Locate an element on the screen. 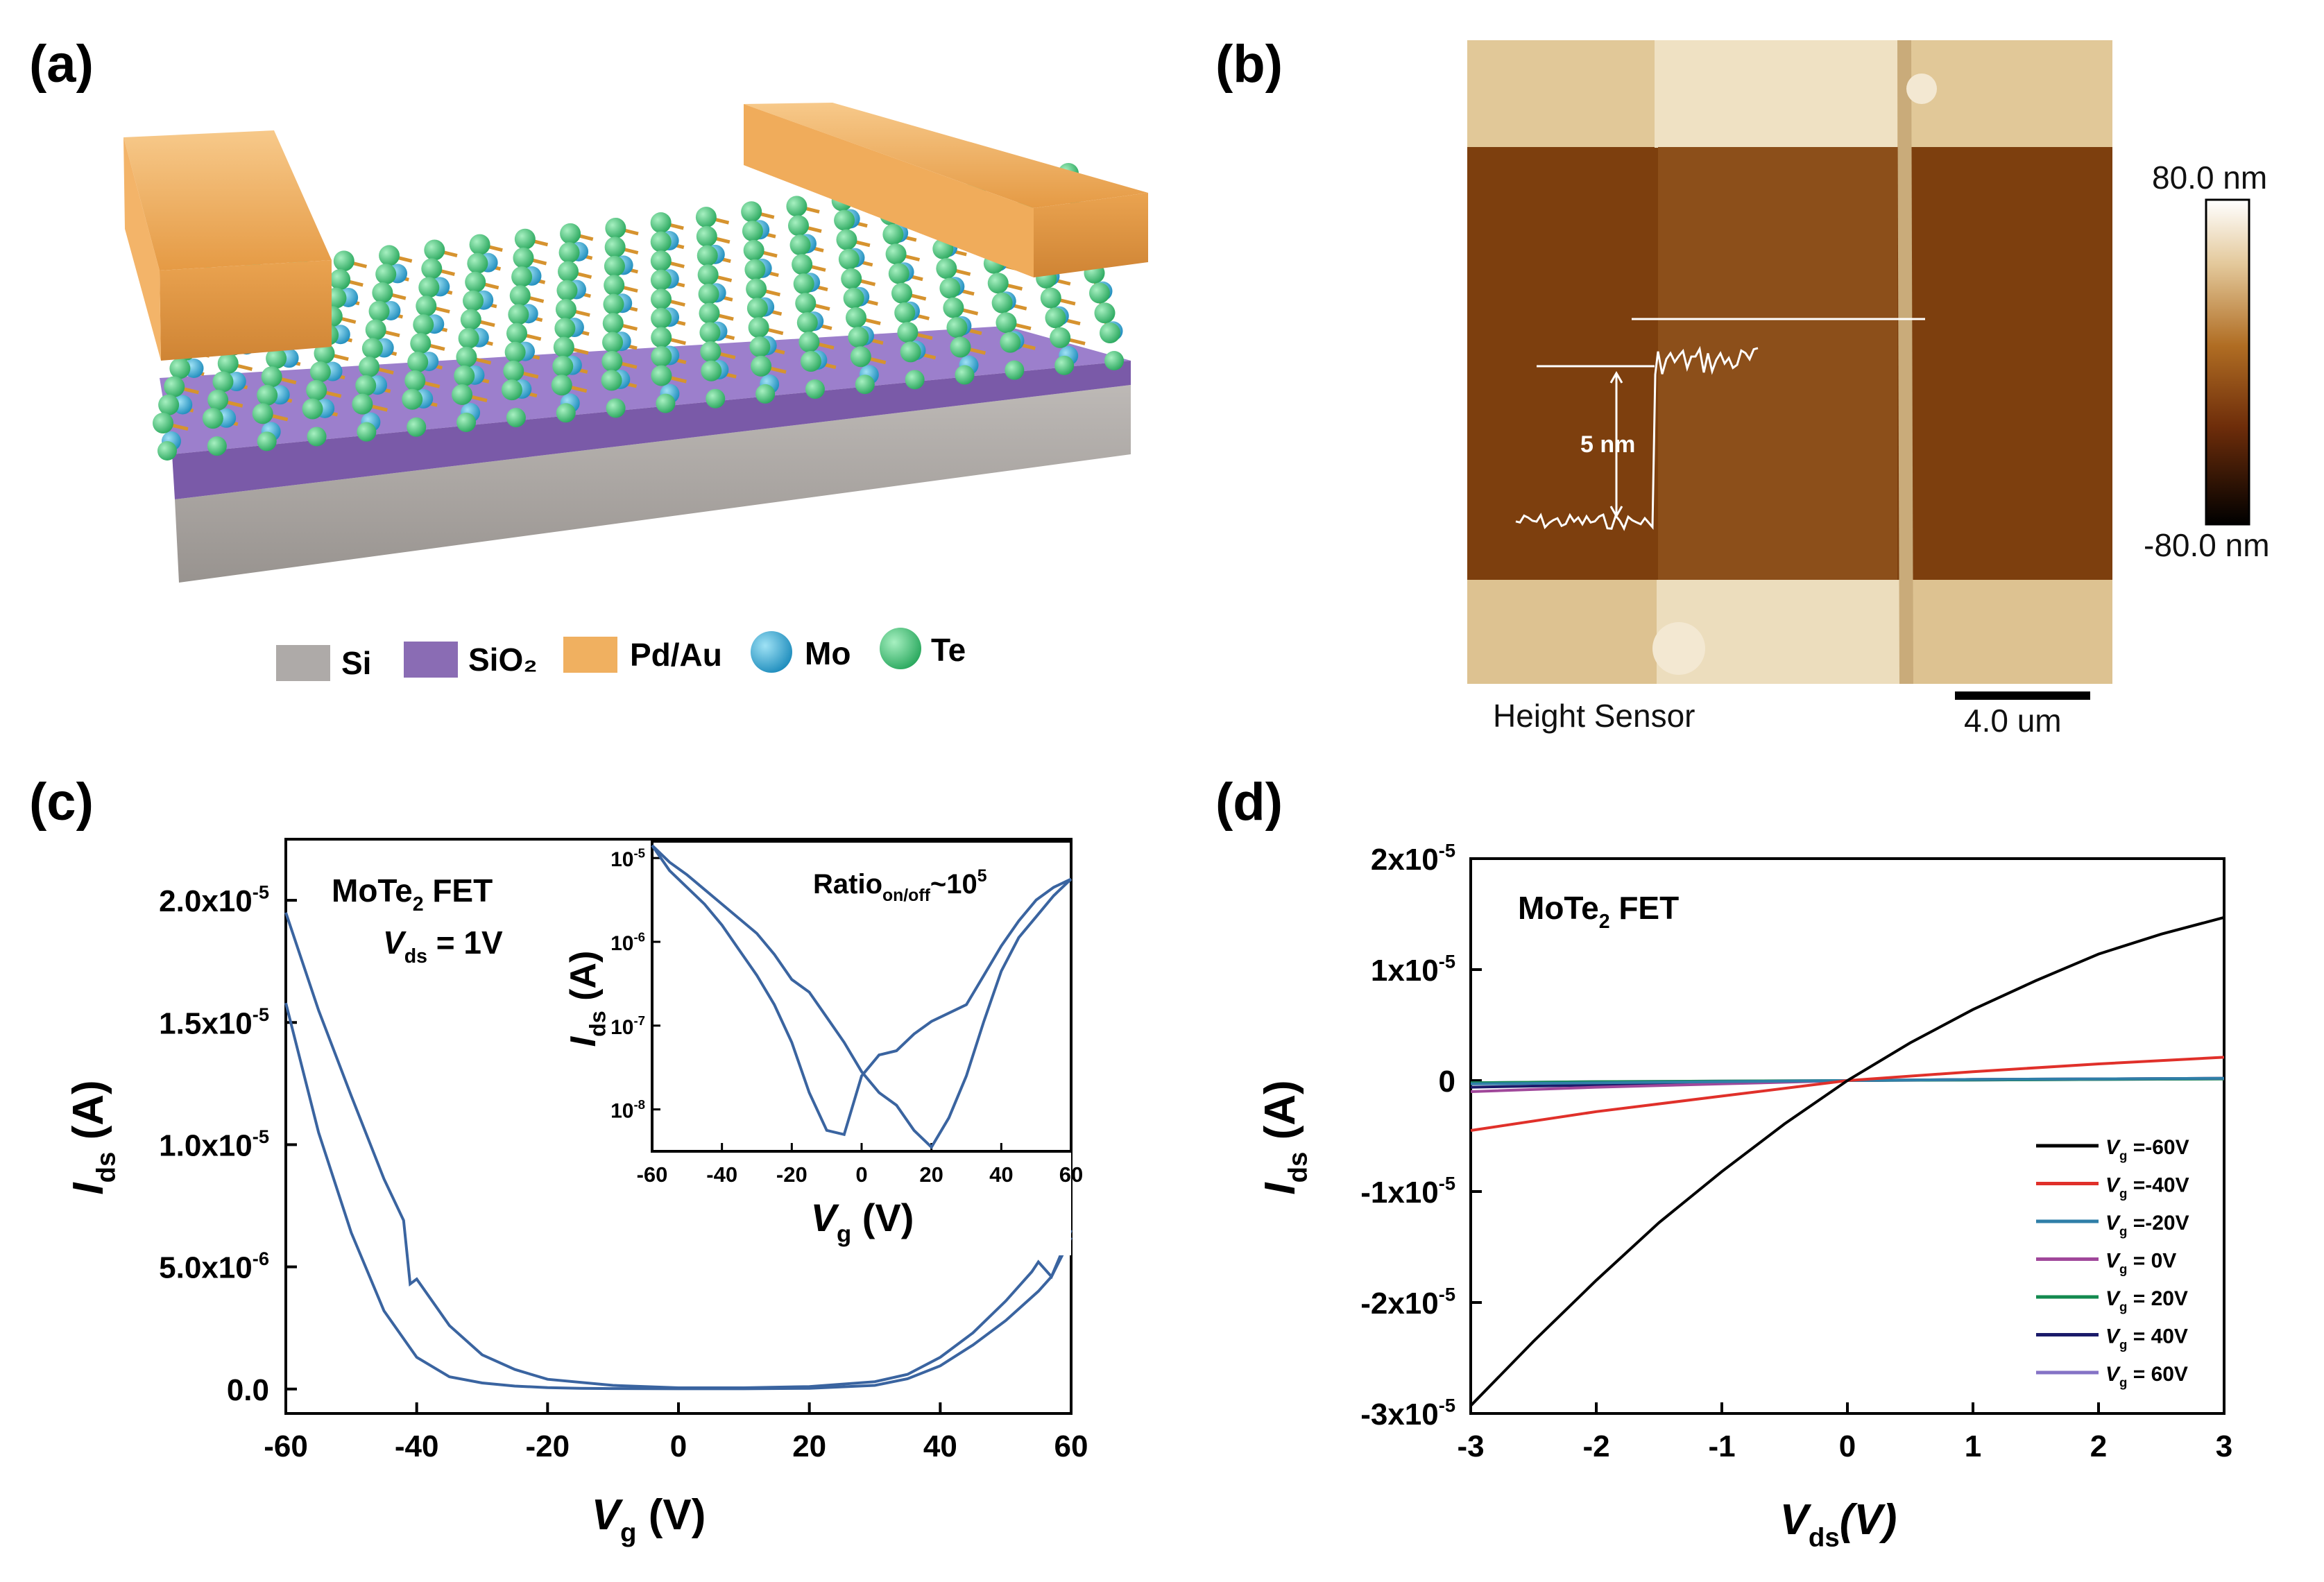 This screenshot has width=2324, height=1582. panel-label-c: (c) is located at coordinates (61, 802).